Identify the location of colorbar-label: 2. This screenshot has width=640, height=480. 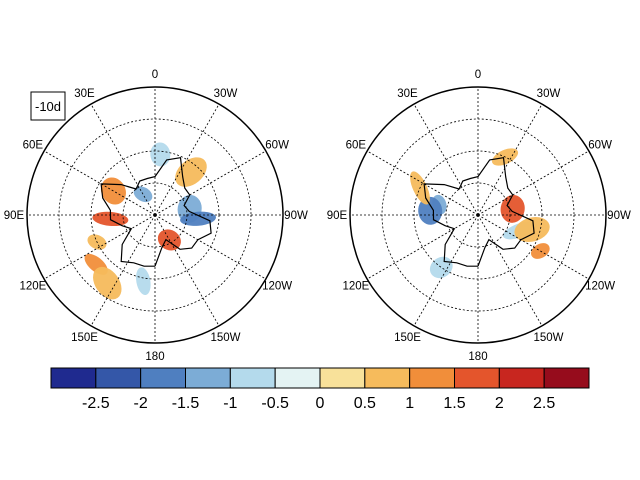
(499, 403).